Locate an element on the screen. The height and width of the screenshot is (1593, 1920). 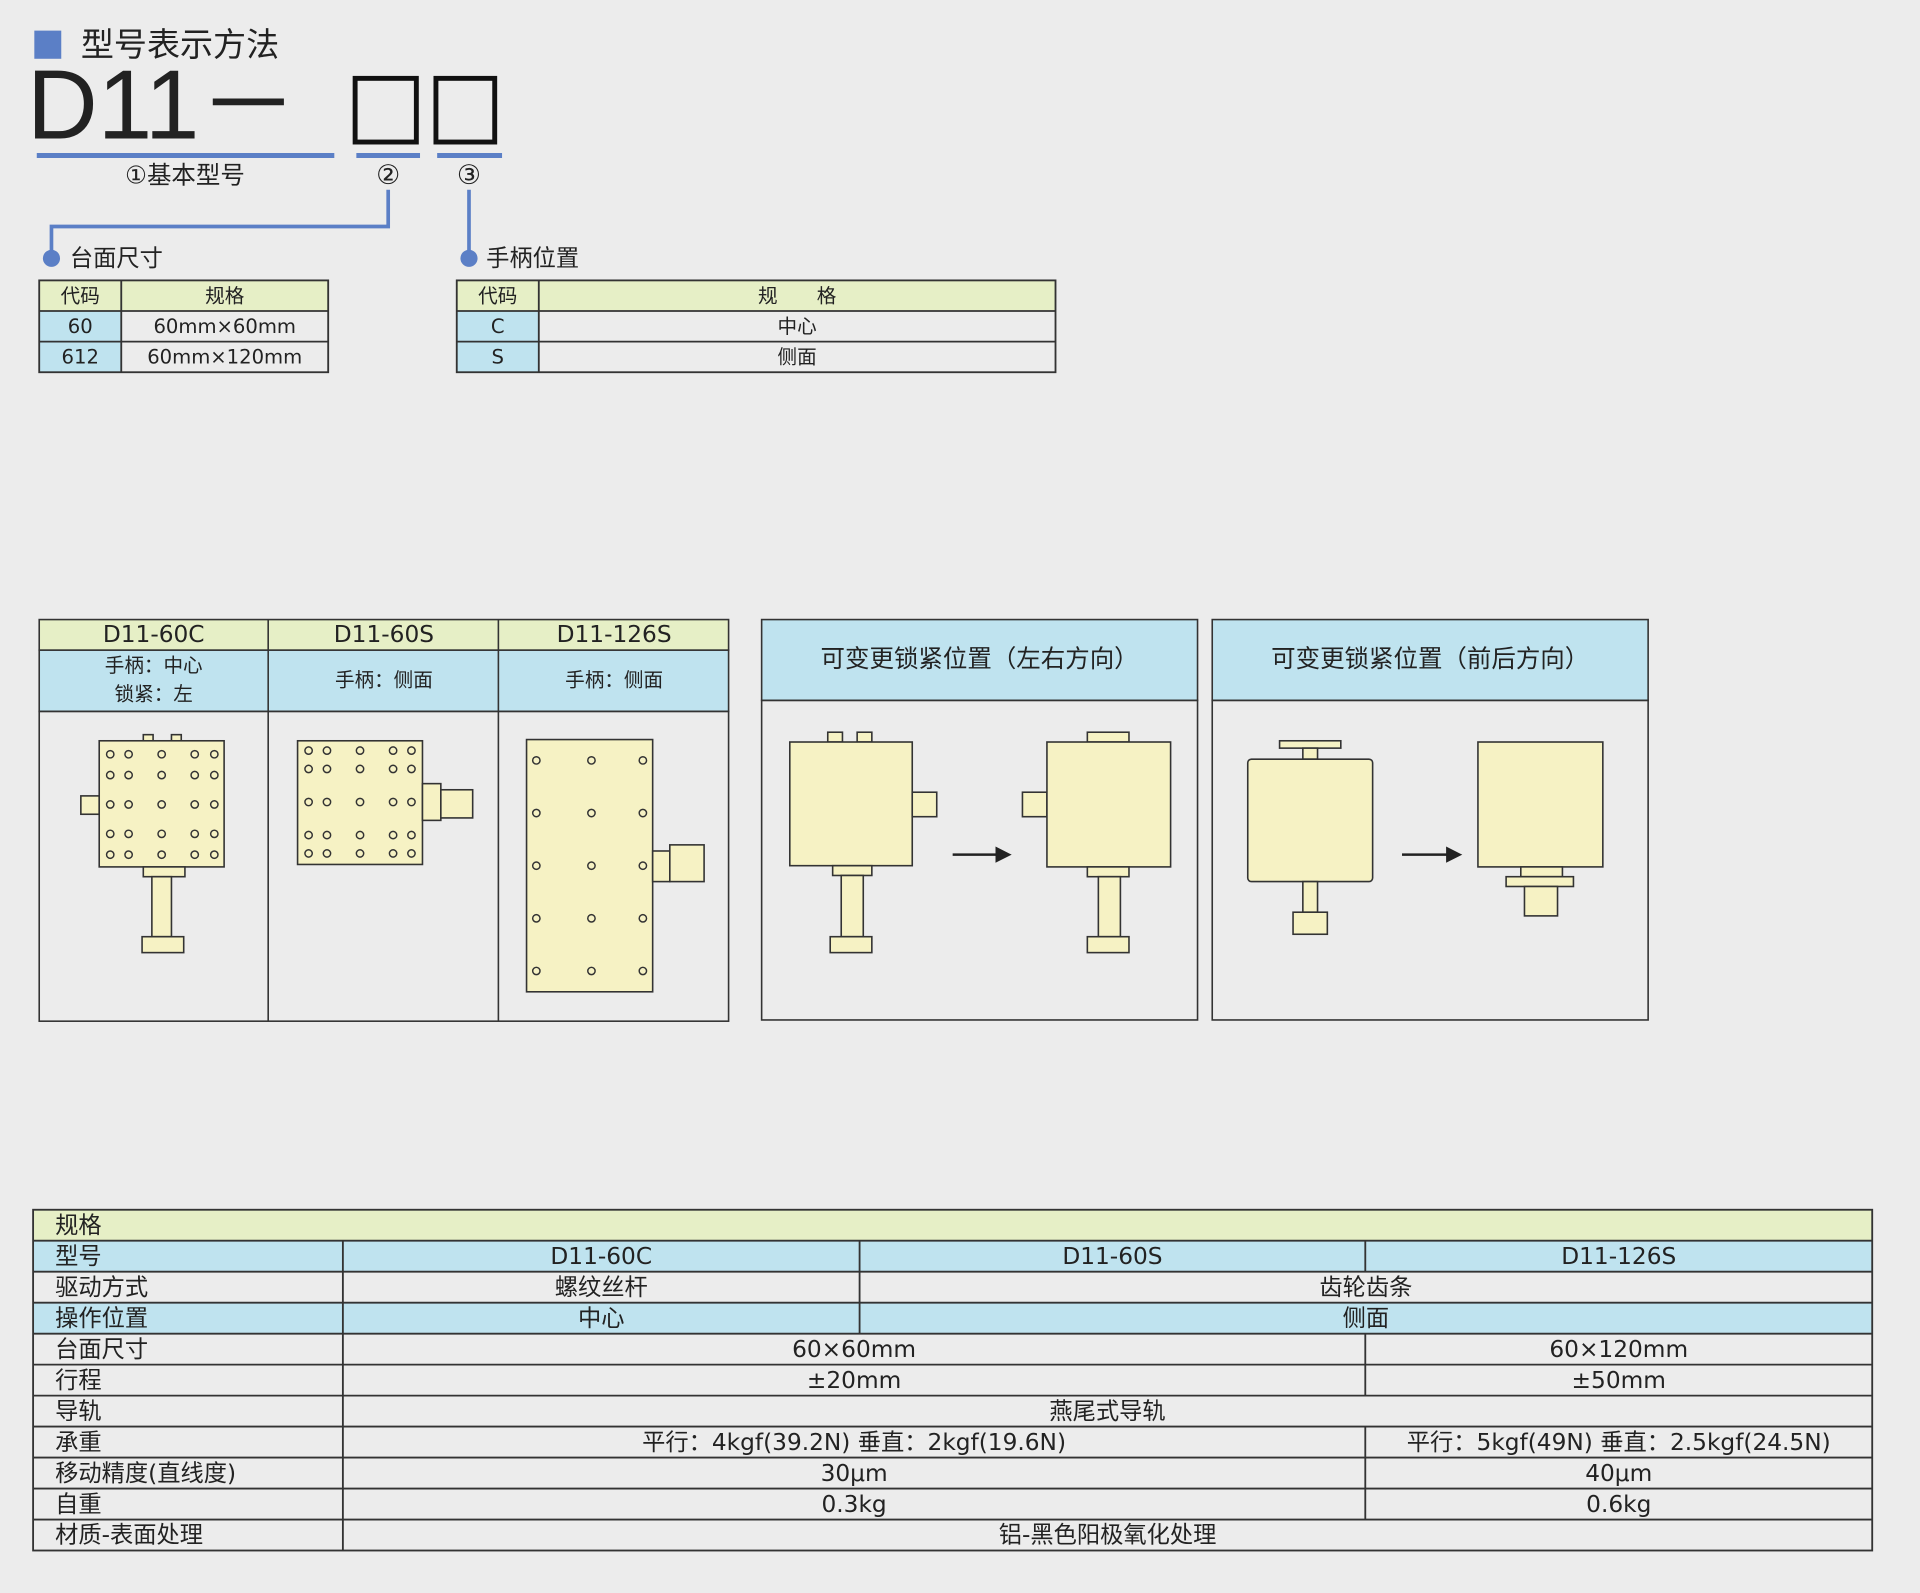
column-header: 代码 is located at coordinates (80, 295).